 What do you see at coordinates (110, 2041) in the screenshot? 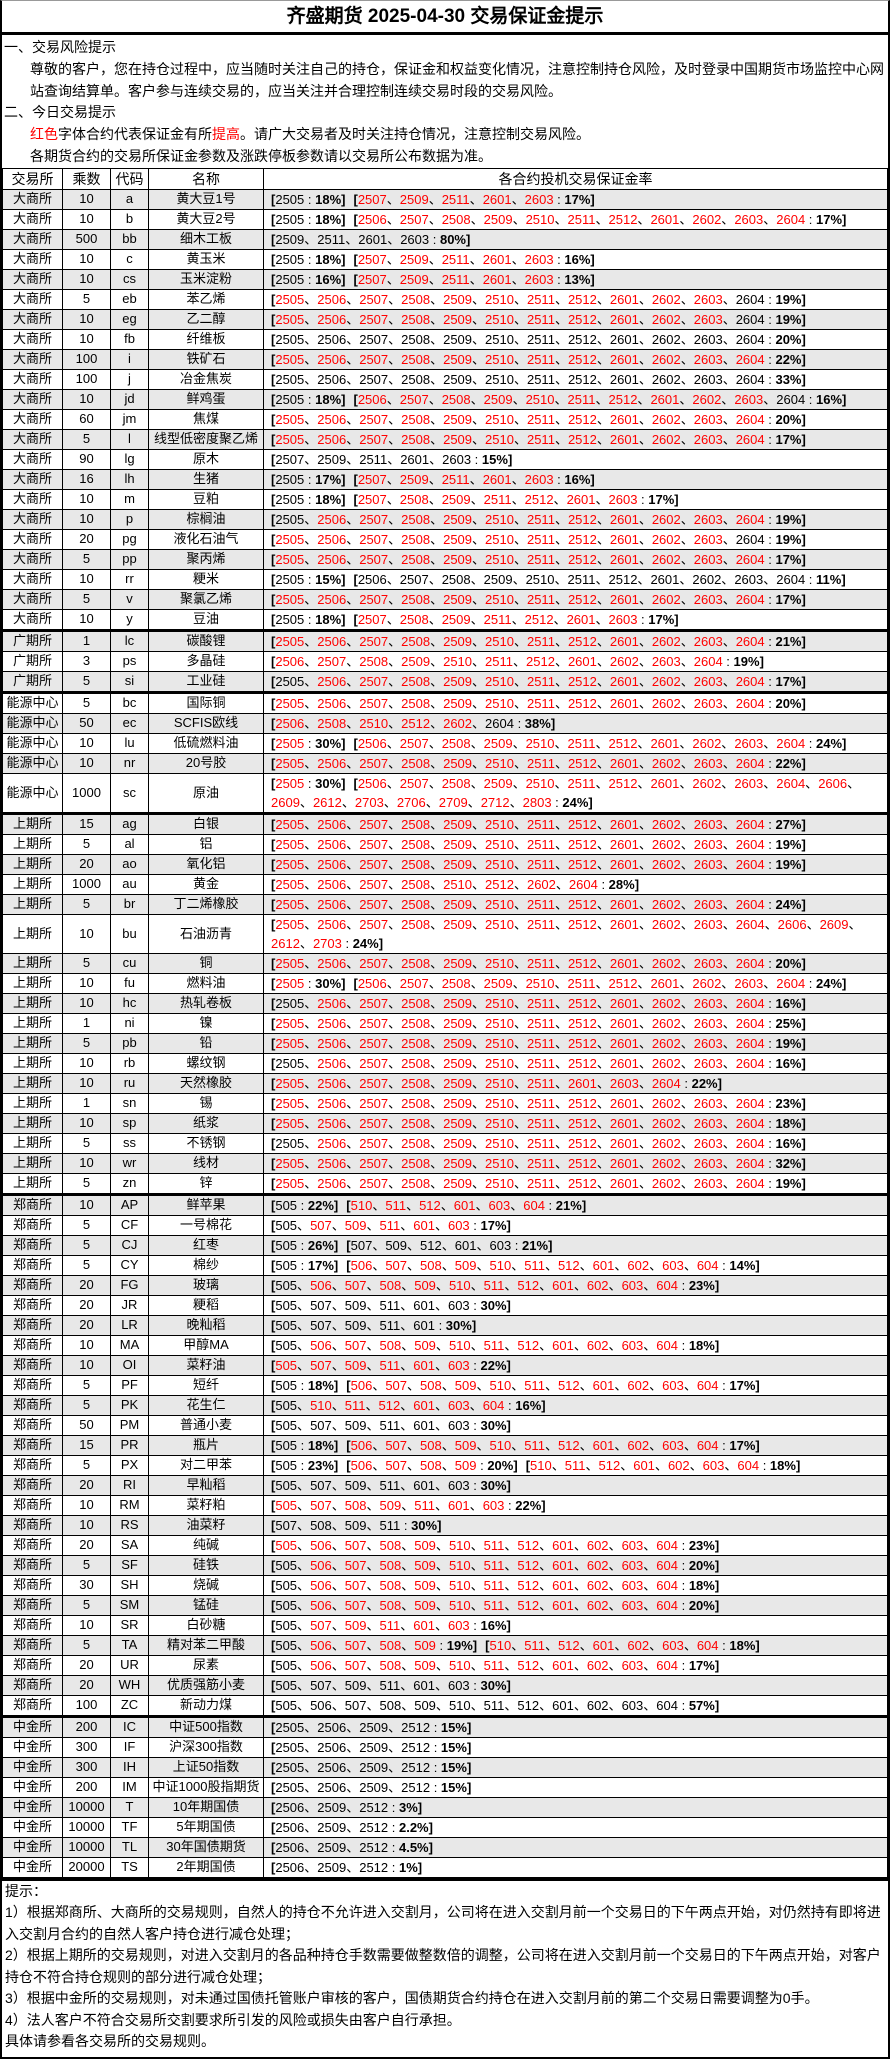
I see `footer-closing: 具体请参看各交易所的交易规则。` at bounding box center [110, 2041].